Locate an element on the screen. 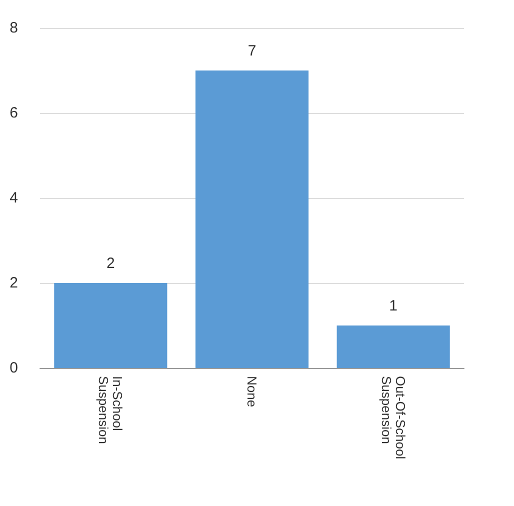 Image resolution: width=514 pixels, height=506 pixels. data-label: 7 is located at coordinates (252, 51).